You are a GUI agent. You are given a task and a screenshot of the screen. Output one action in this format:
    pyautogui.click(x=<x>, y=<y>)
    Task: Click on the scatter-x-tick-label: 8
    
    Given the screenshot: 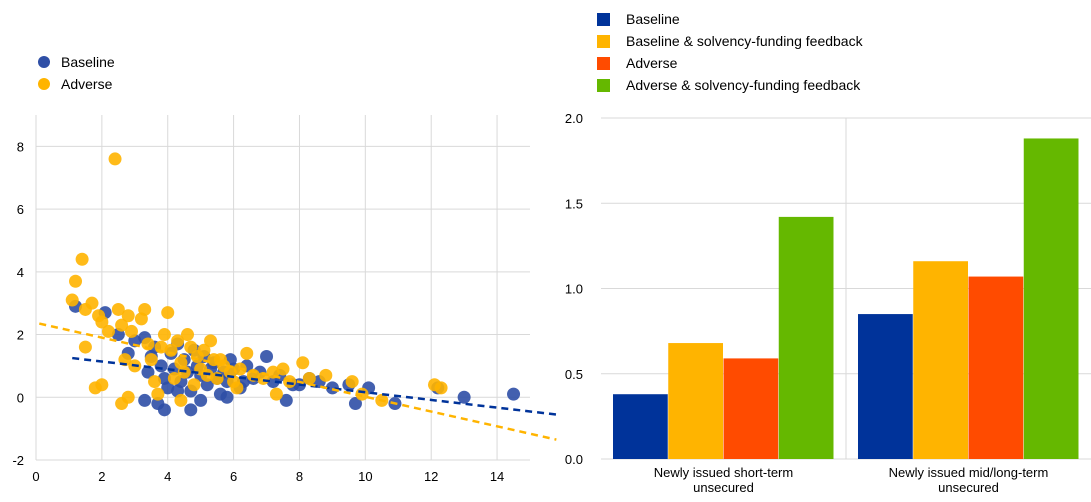 What is the action you would take?
    pyautogui.click(x=299, y=476)
    